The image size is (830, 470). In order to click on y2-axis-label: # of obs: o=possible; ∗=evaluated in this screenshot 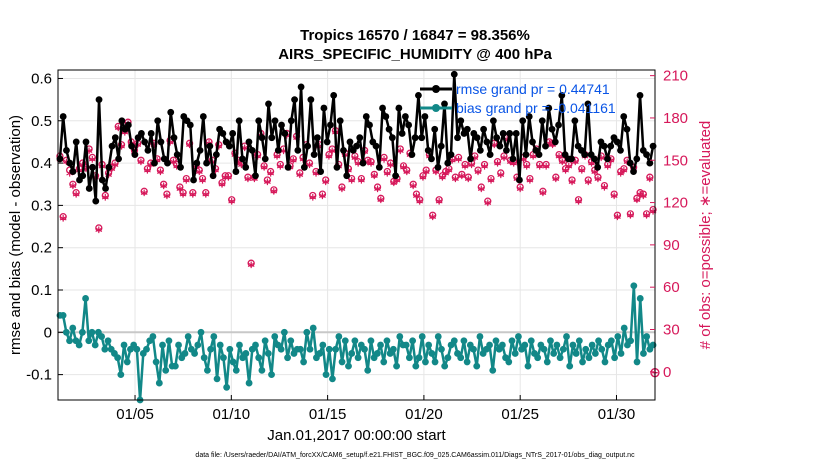, I will do `click(705, 235)`.